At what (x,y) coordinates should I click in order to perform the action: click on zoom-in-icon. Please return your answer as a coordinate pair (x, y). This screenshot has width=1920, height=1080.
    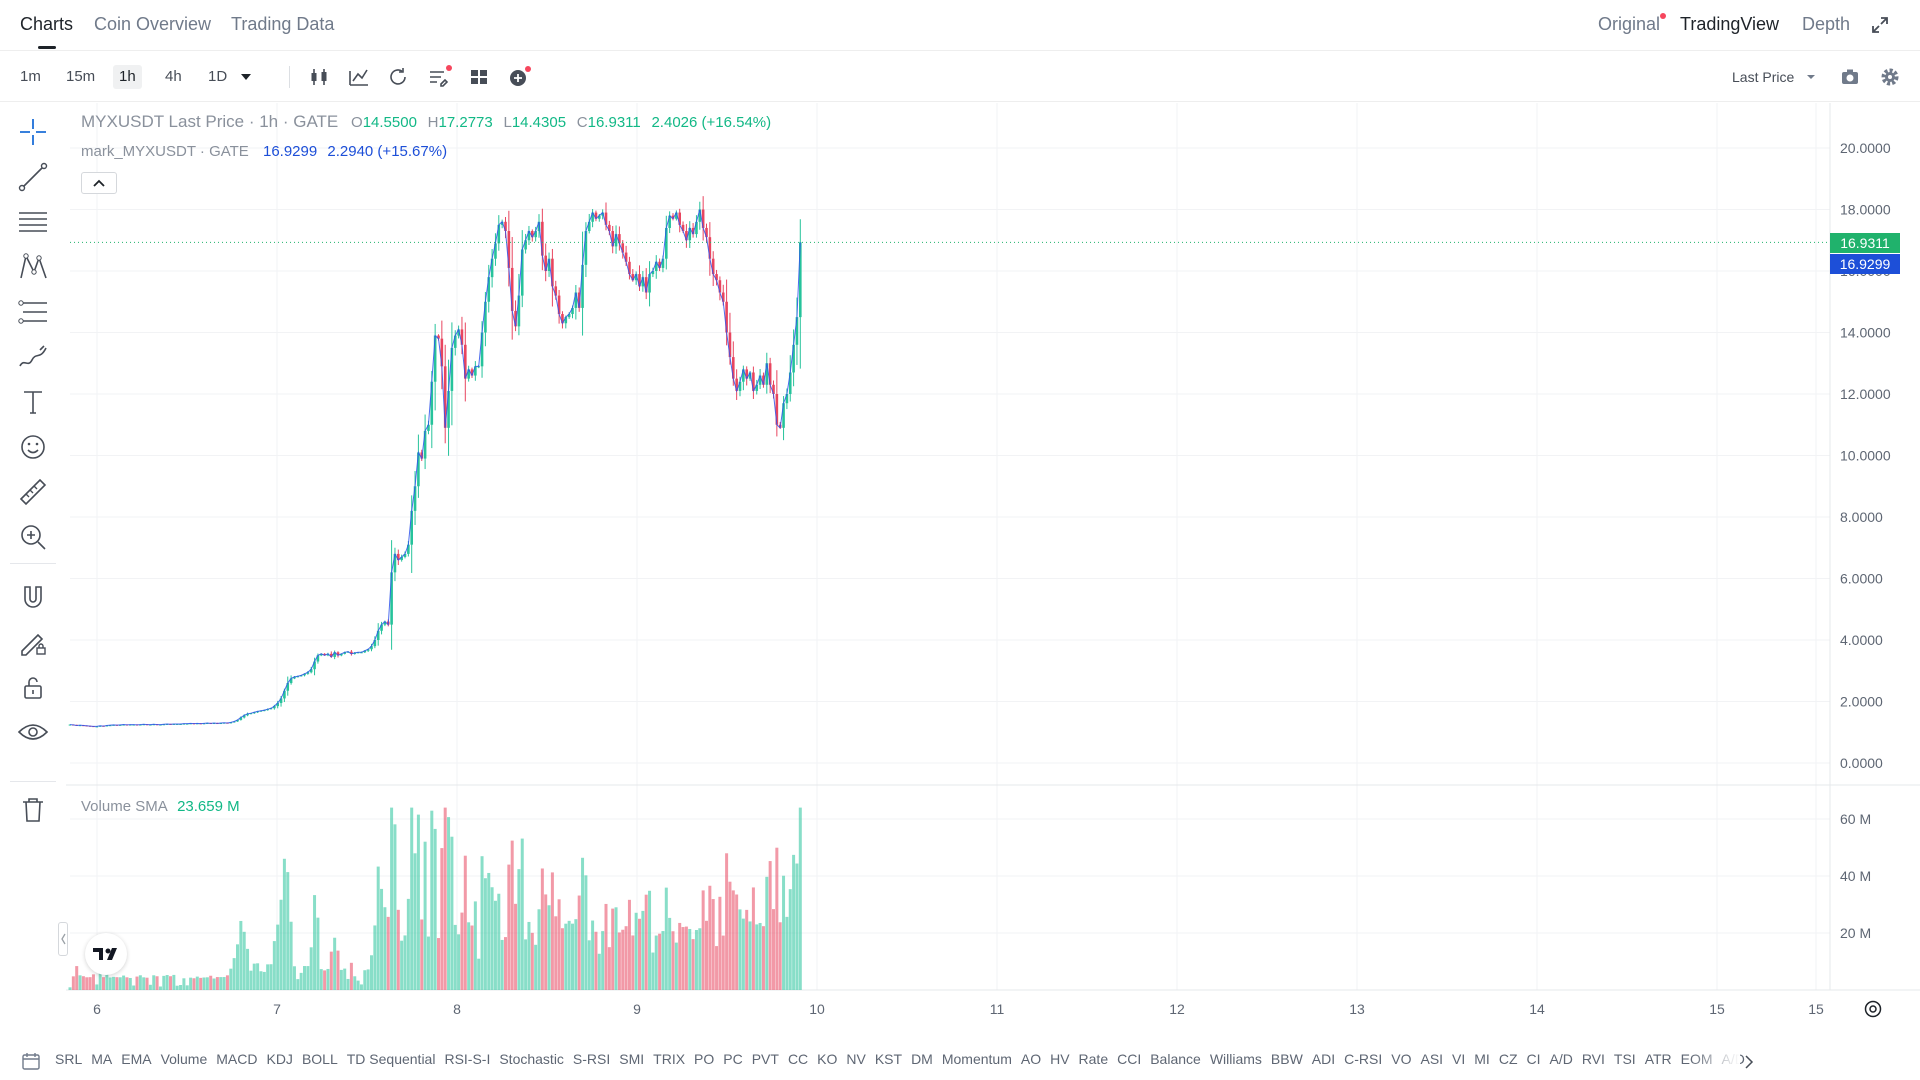
    Looking at the image, I should click on (33, 537).